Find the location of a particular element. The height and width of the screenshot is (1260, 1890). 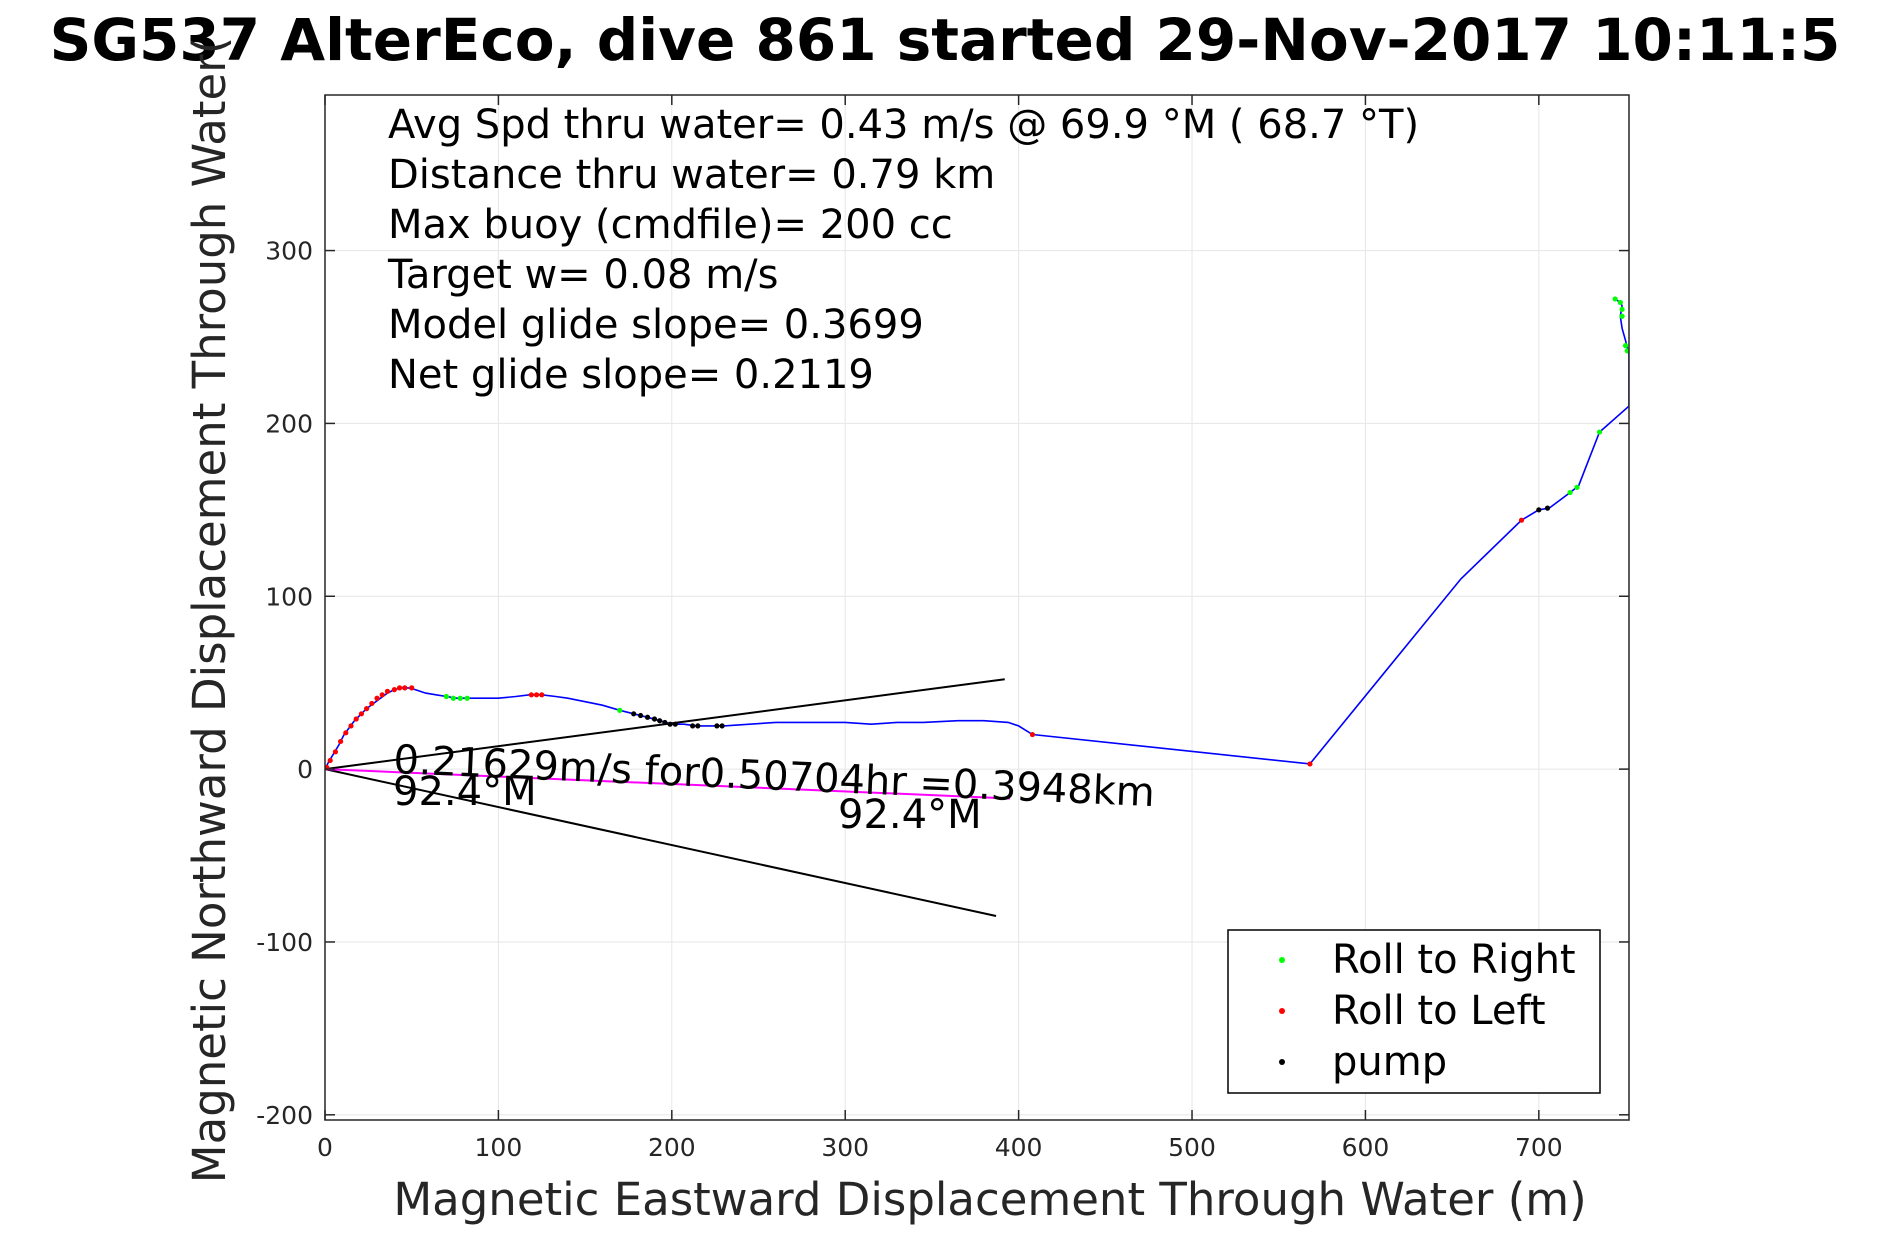

stat-model-glide-slope: Model glide slope= 0.3699 is located at coordinates (656, 325).